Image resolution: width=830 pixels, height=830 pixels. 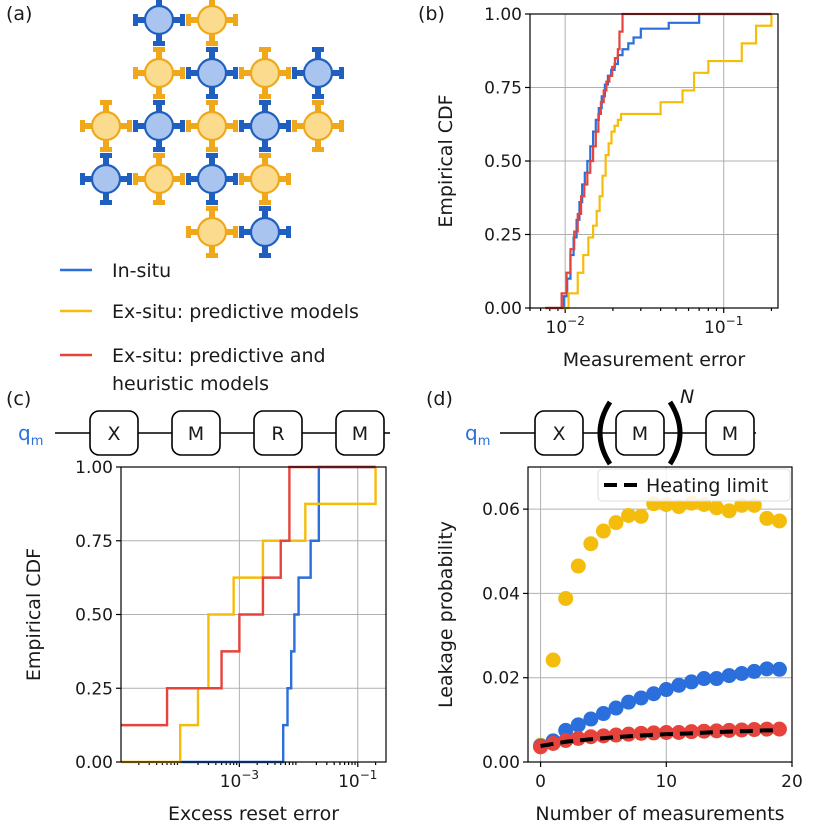 I want to click on gate-m1-c-label: M, so click(x=196, y=434).